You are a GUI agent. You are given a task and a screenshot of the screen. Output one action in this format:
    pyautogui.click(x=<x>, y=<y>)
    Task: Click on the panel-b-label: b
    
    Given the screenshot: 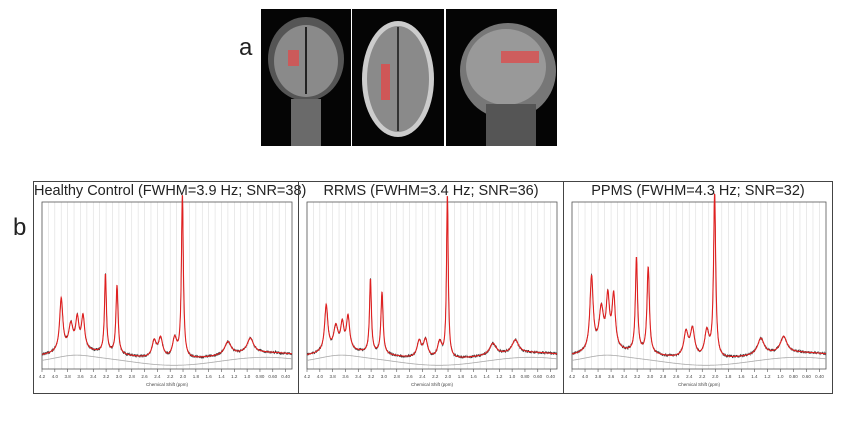 What is the action you would take?
    pyautogui.click(x=20, y=227)
    